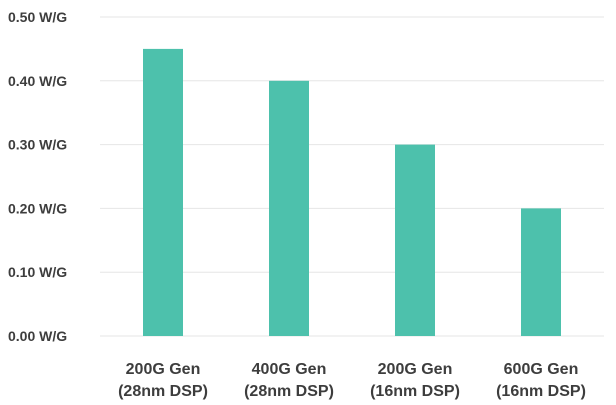 The width and height of the screenshot is (616, 405). What do you see at coordinates (37, 336) in the screenshot?
I see `y-tick-label: 0.00 W/G` at bounding box center [37, 336].